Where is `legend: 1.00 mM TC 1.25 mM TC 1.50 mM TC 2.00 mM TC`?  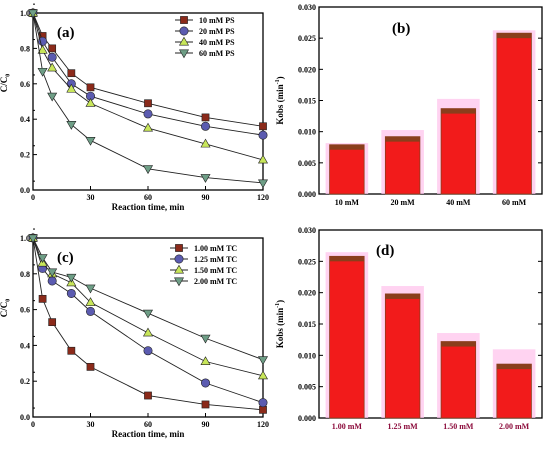 legend: 1.00 mM TC 1.25 mM TC 1.50 mM TC 2.00 mM TC is located at coordinates (203, 265).